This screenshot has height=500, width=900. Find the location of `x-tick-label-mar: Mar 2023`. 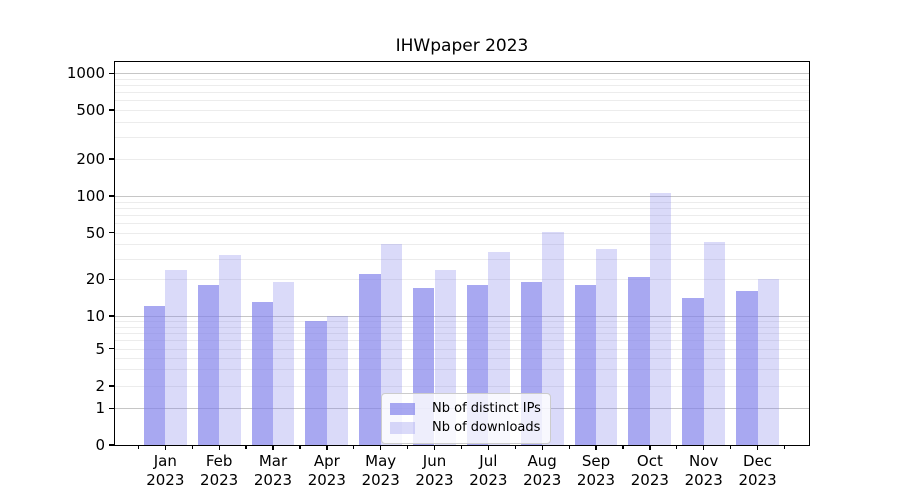

x-tick-label-mar: Mar 2023 is located at coordinates (273, 471).